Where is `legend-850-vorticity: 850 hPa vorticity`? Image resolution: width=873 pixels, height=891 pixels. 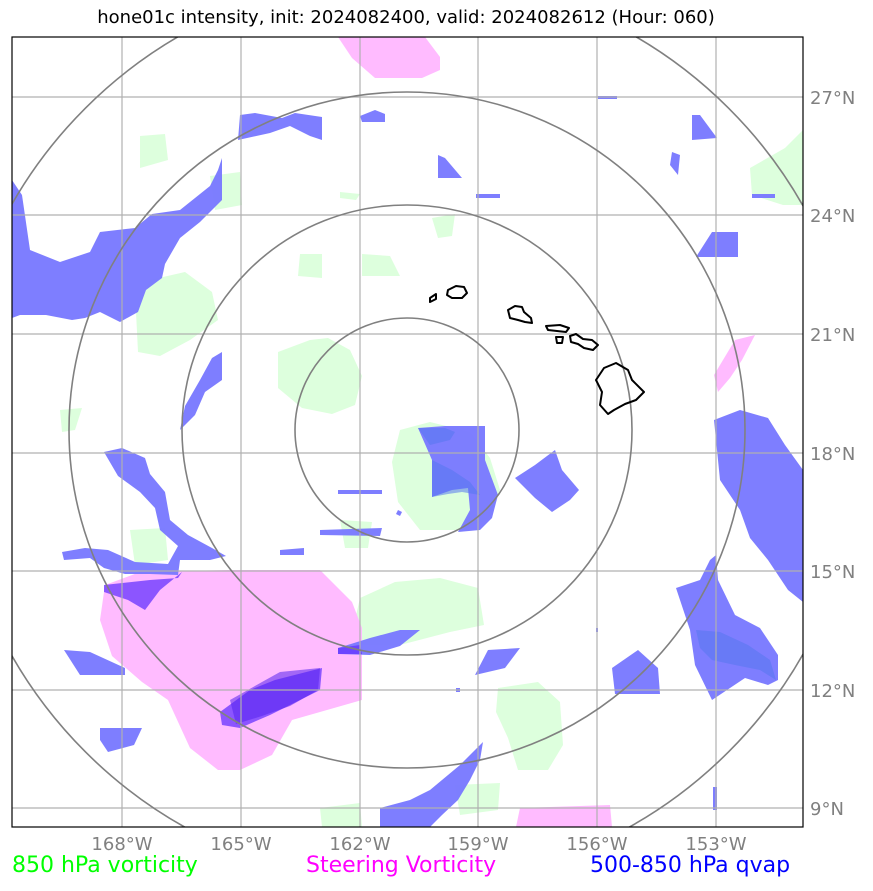 legend-850-vorticity: 850 hPa vorticity is located at coordinates (105, 865).